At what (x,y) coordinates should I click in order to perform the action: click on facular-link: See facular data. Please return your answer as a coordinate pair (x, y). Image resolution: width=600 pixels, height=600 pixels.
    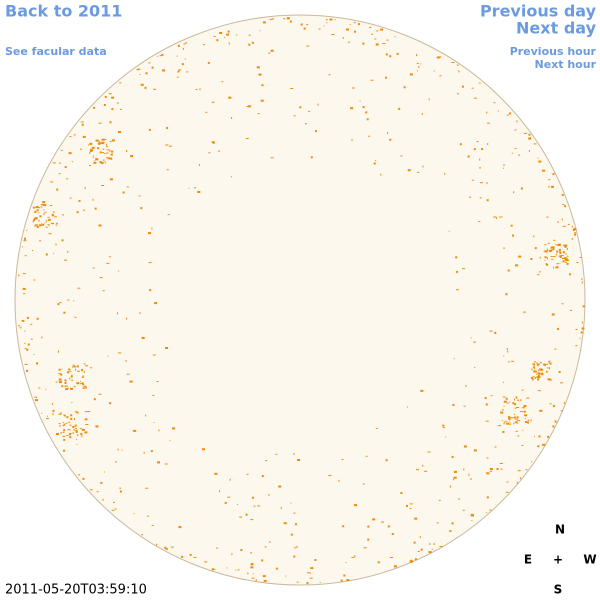
    Looking at the image, I should click on (56, 51).